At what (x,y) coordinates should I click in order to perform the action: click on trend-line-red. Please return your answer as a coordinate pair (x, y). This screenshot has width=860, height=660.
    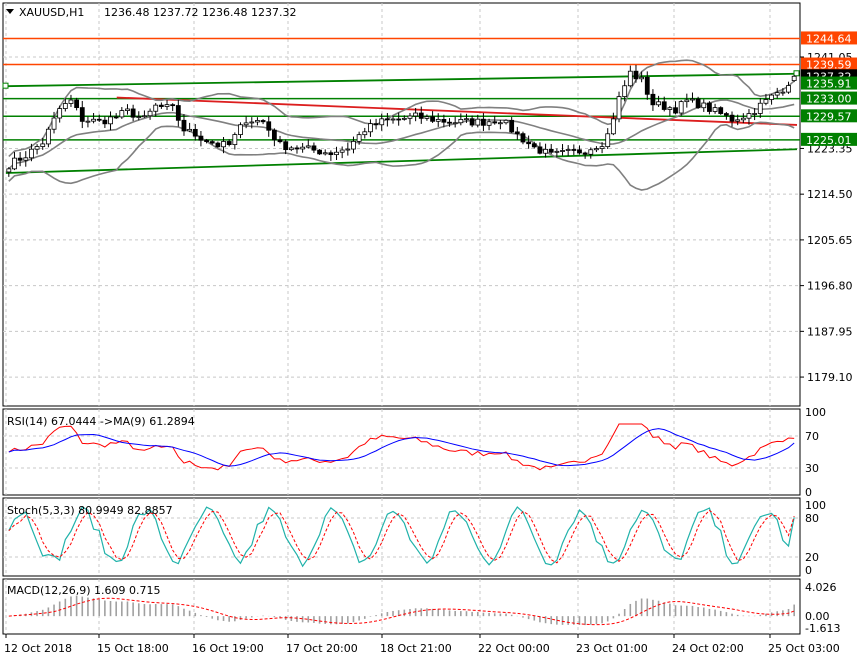
    Looking at the image, I should click on (457, 111).